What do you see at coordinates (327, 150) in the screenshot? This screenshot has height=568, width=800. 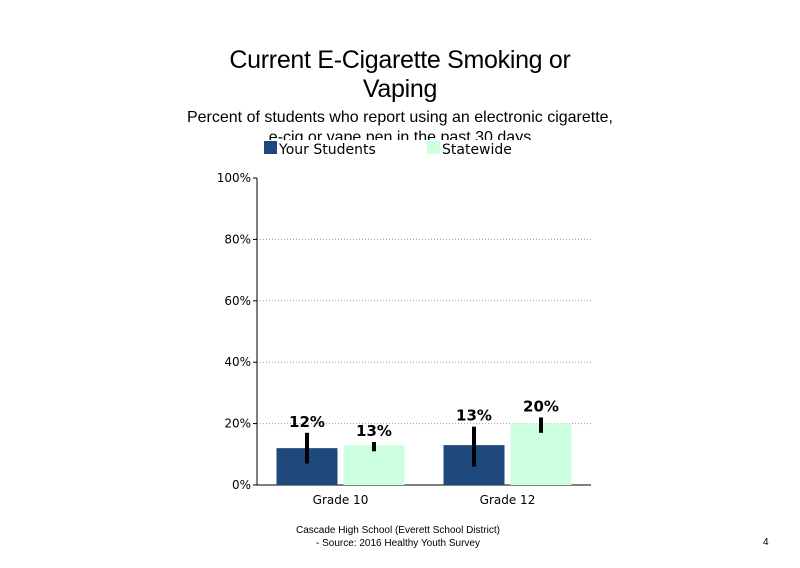 I see `legend-label: Your Students` at bounding box center [327, 150].